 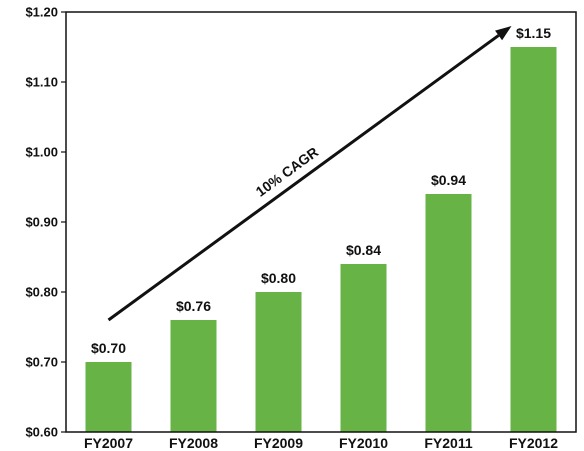 I want to click on cagr-arrow-head, so click(x=503, y=33).